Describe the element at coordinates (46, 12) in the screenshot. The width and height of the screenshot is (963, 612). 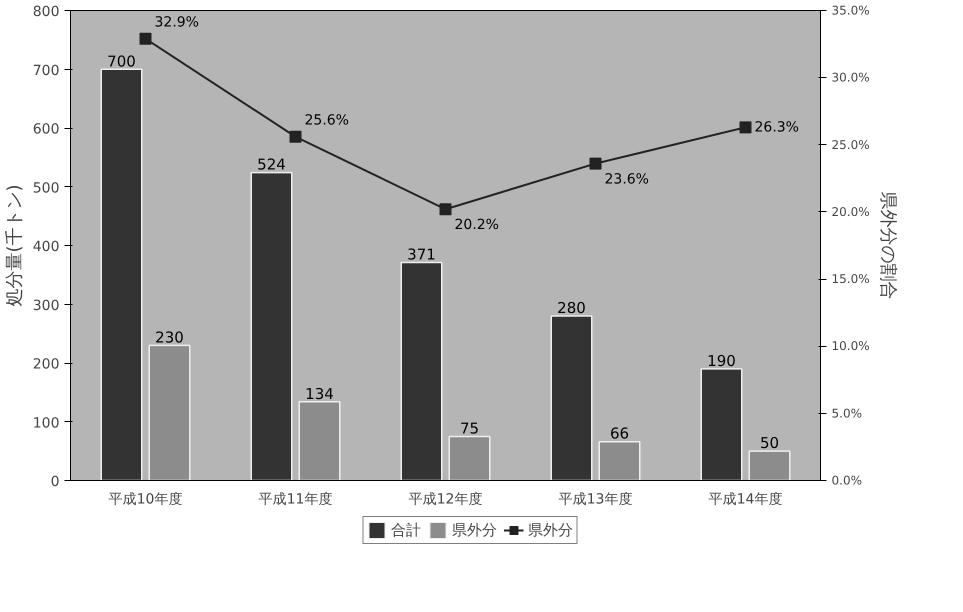
I see `y-tick-label: 800` at that location.